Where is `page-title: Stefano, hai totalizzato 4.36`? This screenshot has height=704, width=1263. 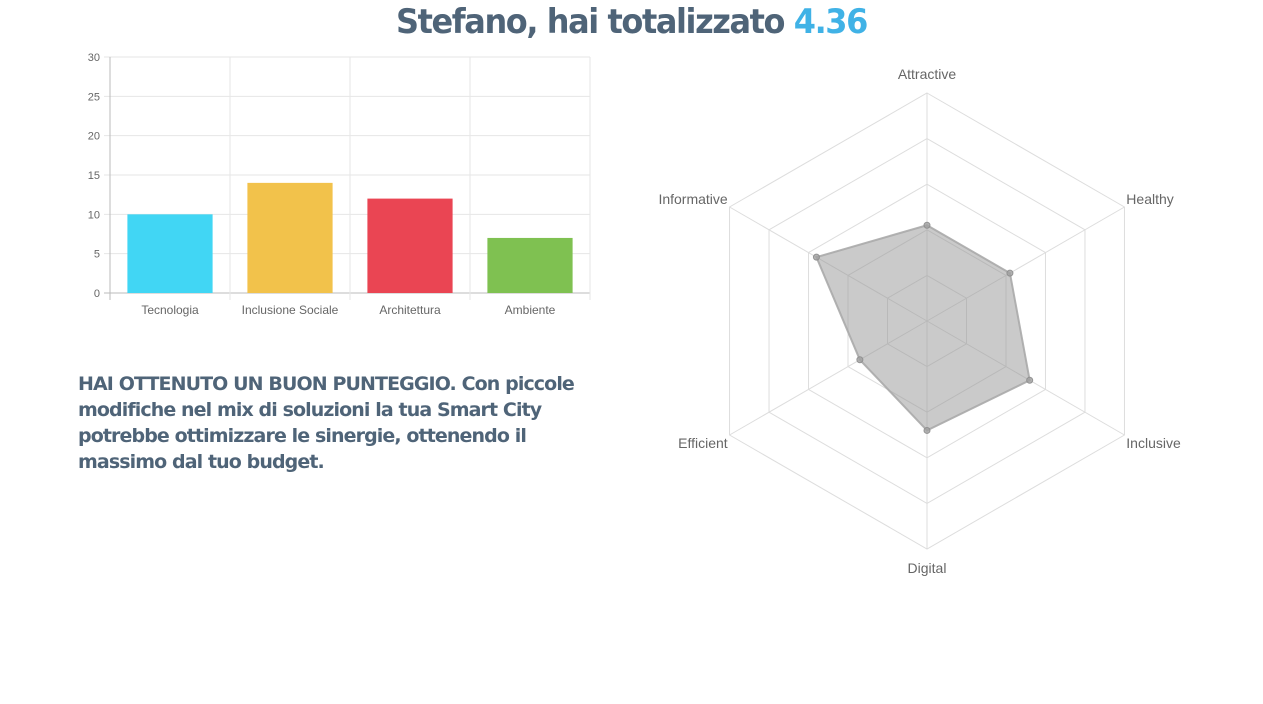
page-title: Stefano, hai totalizzato 4.36 is located at coordinates (631, 22).